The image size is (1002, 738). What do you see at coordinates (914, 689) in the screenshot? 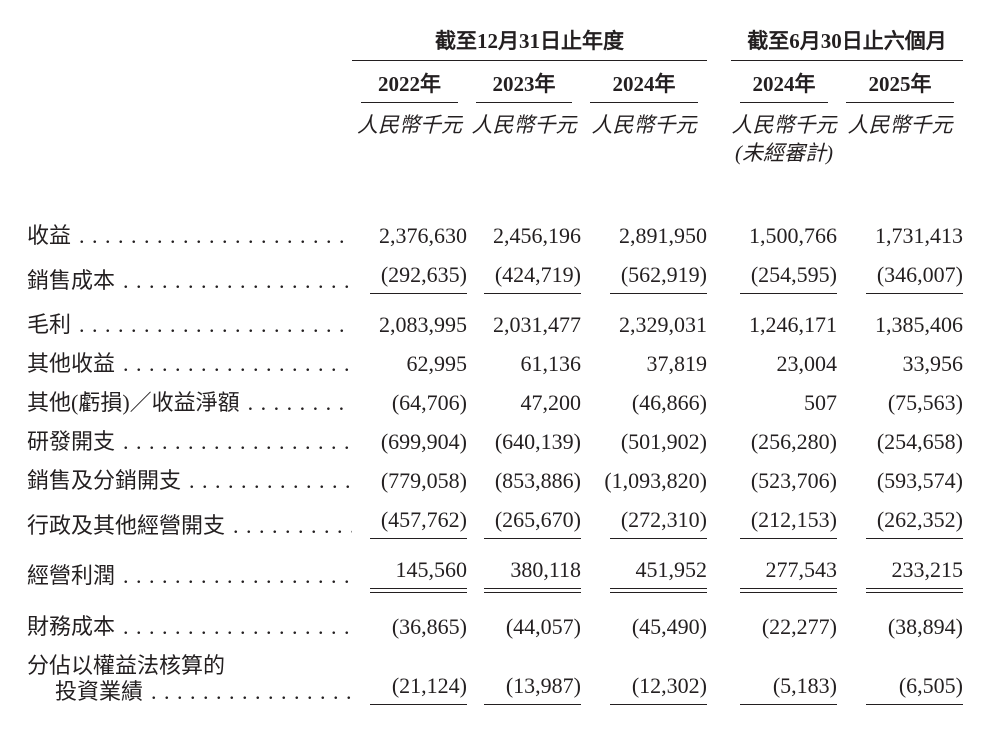
I see `cell-value: (6,505)` at bounding box center [914, 689].